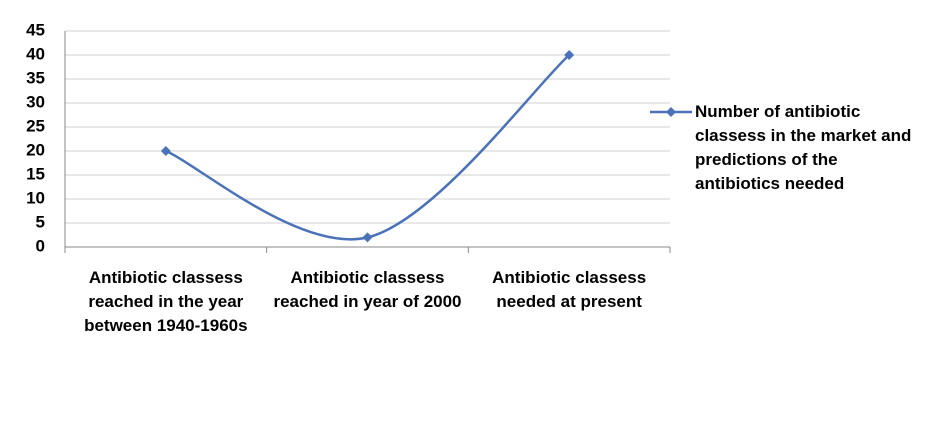 The width and height of the screenshot is (937, 423). What do you see at coordinates (35, 77) in the screenshot?
I see `y-tick-label: 35` at bounding box center [35, 77].